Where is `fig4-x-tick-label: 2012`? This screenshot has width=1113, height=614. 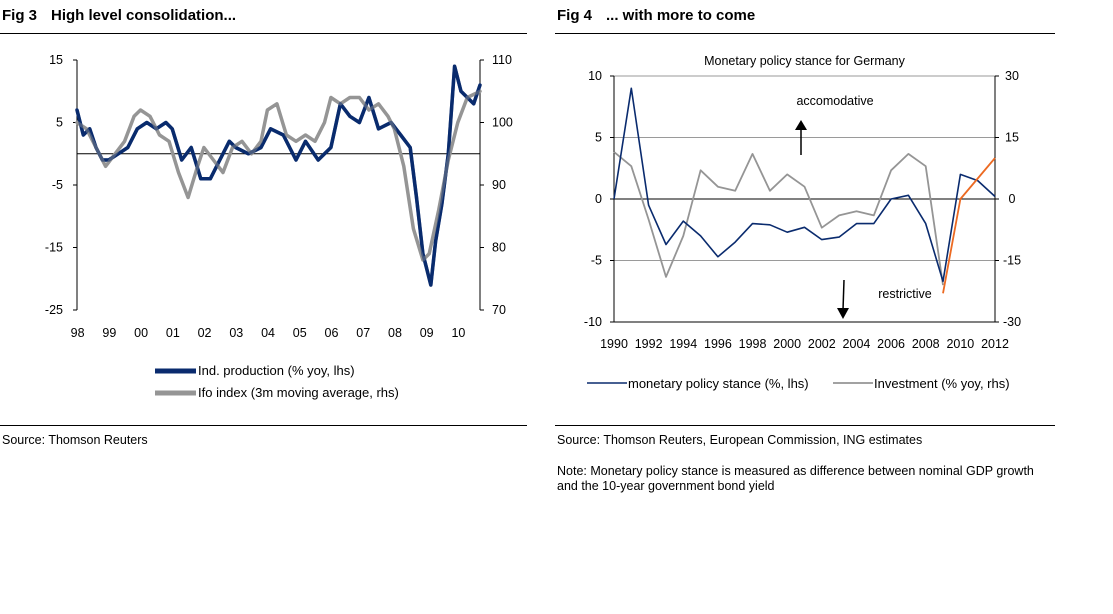
fig4-x-tick-label: 2012 is located at coordinates (995, 344).